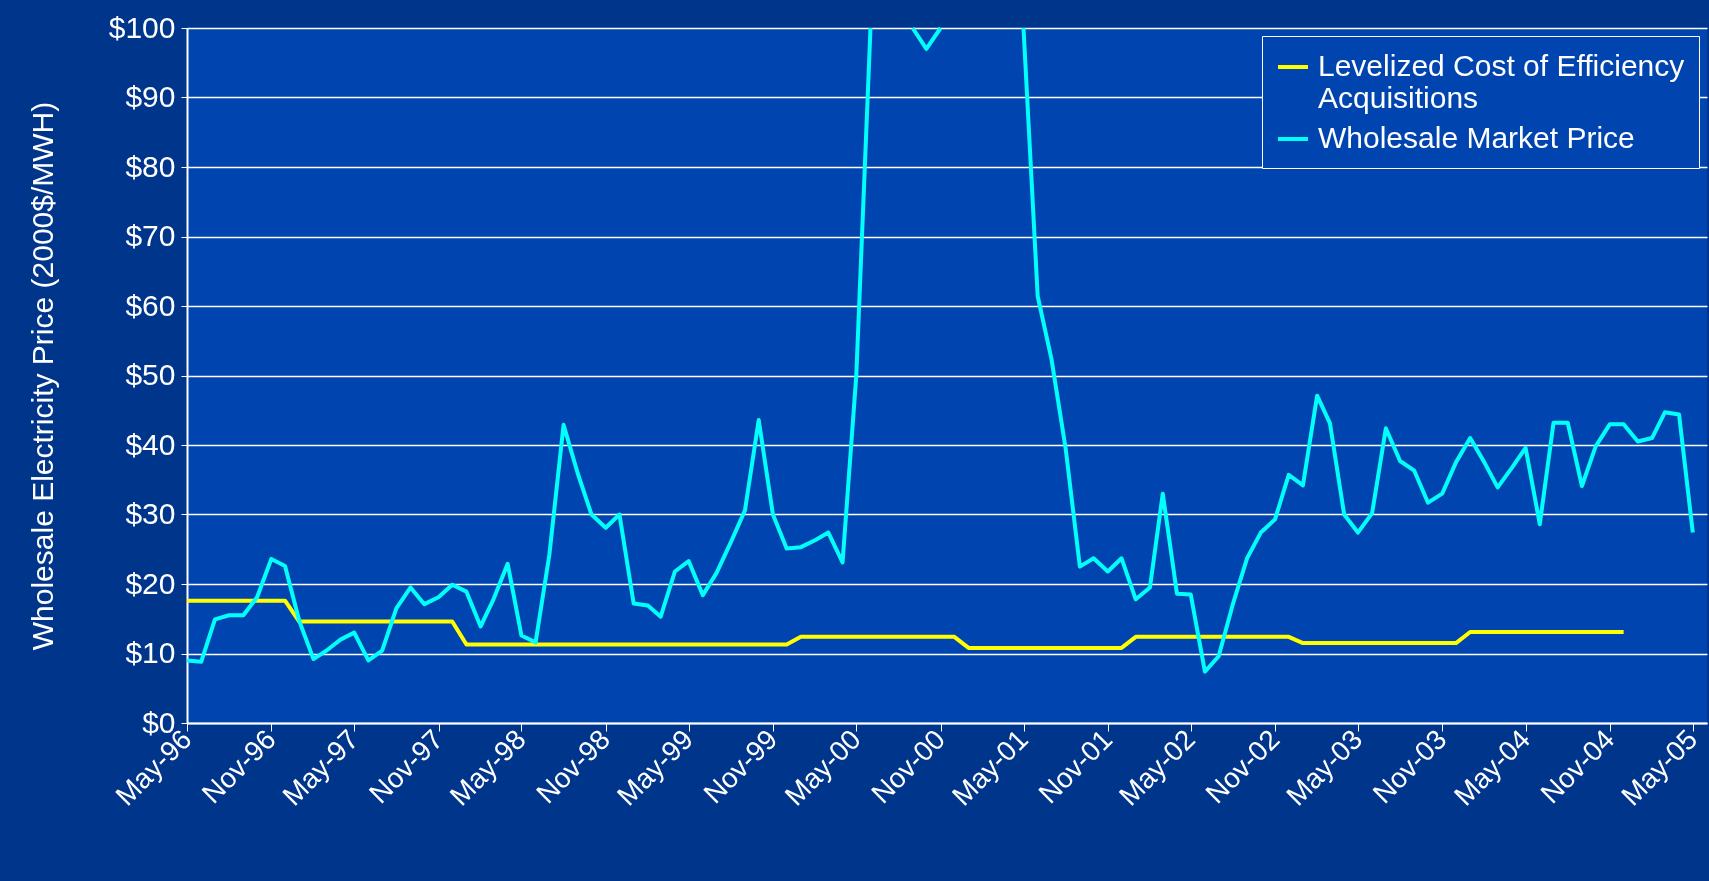  What do you see at coordinates (150, 652) in the screenshot?
I see `y-tick-label: $10` at bounding box center [150, 652].